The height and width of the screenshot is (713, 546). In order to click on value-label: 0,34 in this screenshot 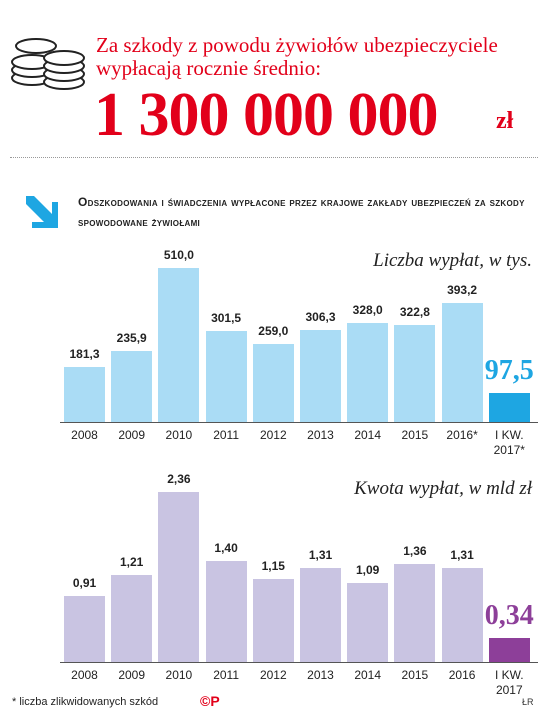, I will do `click(509, 615)`.